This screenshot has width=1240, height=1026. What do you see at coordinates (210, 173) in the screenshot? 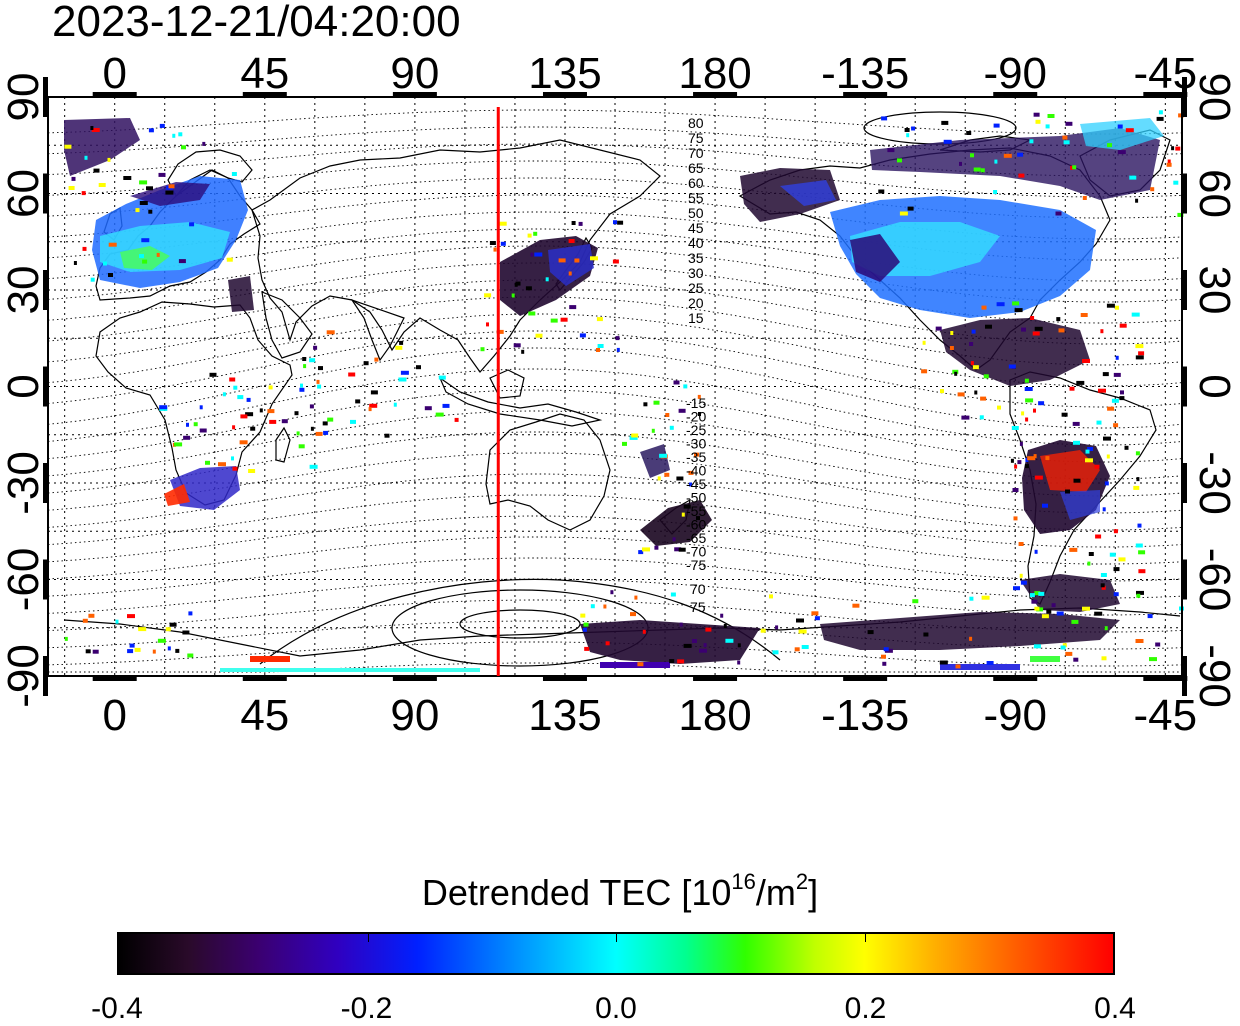
I see `coast-scandinavia` at bounding box center [210, 173].